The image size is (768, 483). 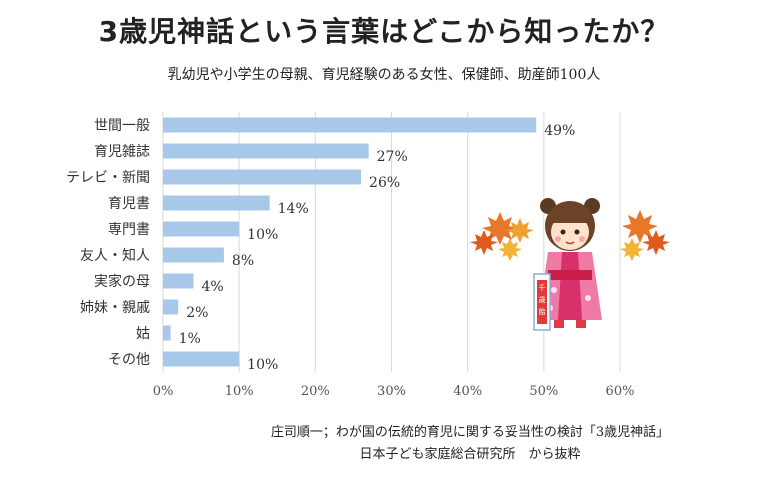 What do you see at coordinates (315, 391) in the screenshot?
I see `x-tick-label: 20%` at bounding box center [315, 391].